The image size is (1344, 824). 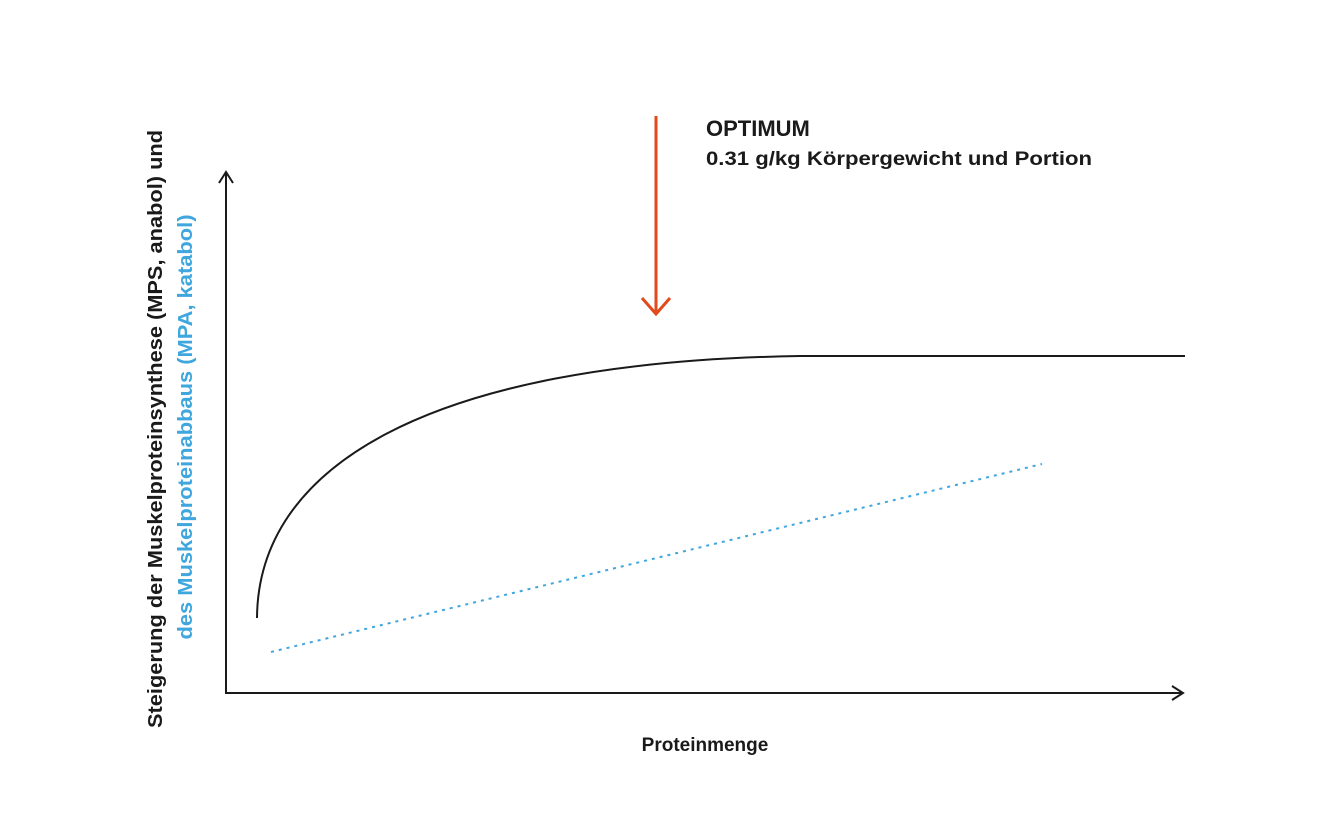 I want to click on x-axis-arrowhead, so click(x=1178, y=693).